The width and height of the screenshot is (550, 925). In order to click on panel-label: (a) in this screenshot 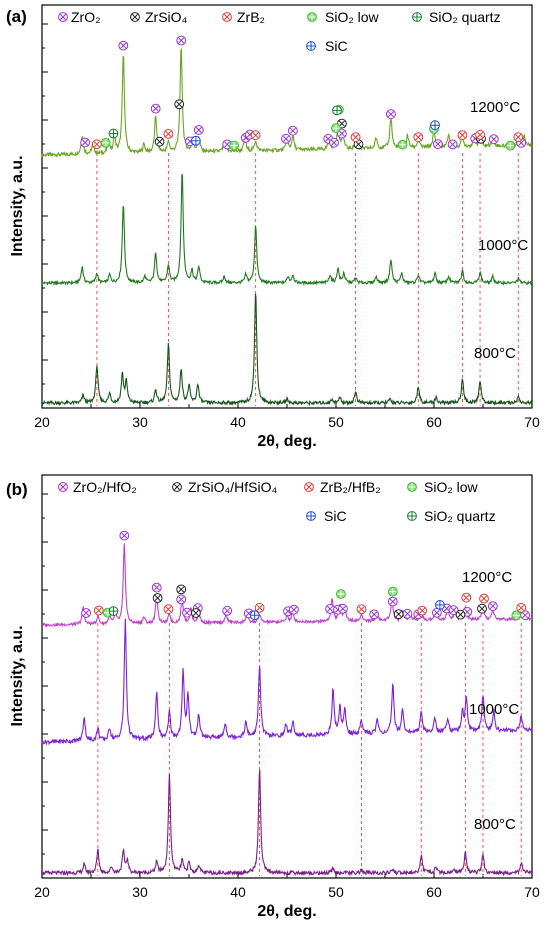, I will do `click(16, 16)`.